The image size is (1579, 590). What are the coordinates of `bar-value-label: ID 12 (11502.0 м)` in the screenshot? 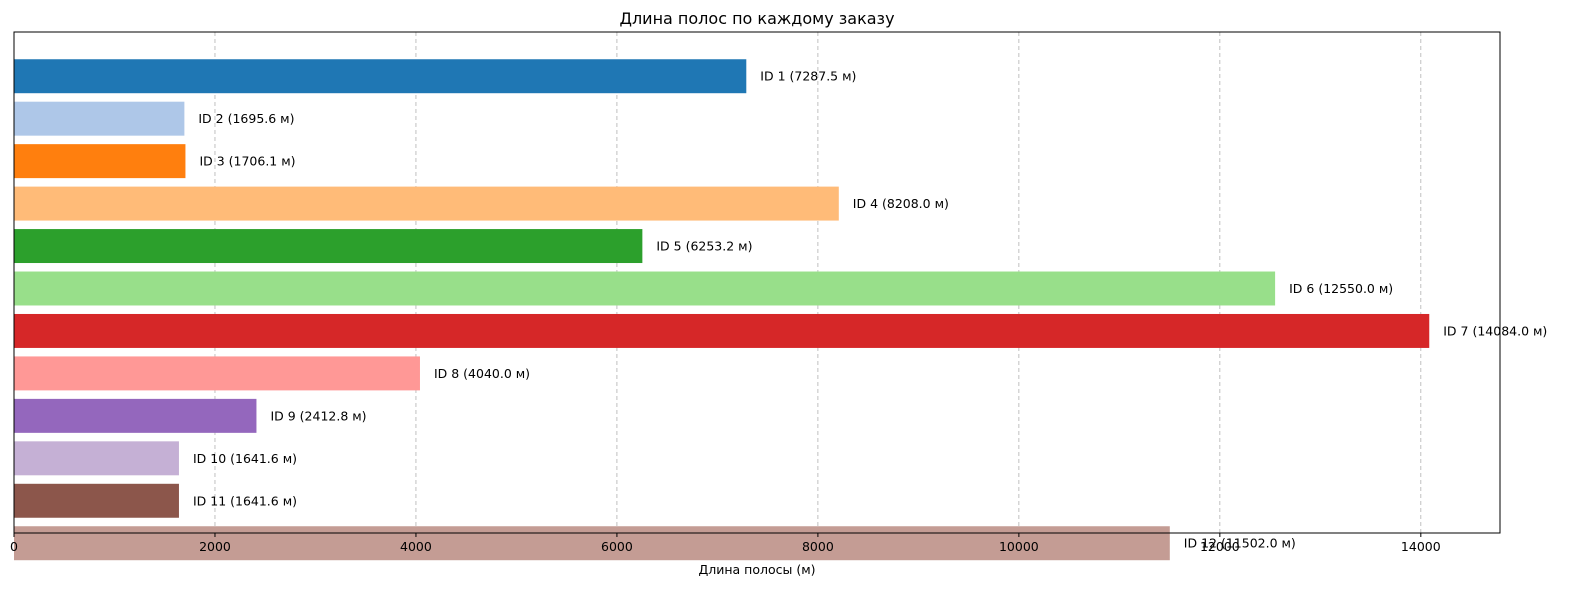 It's located at (1240, 543).